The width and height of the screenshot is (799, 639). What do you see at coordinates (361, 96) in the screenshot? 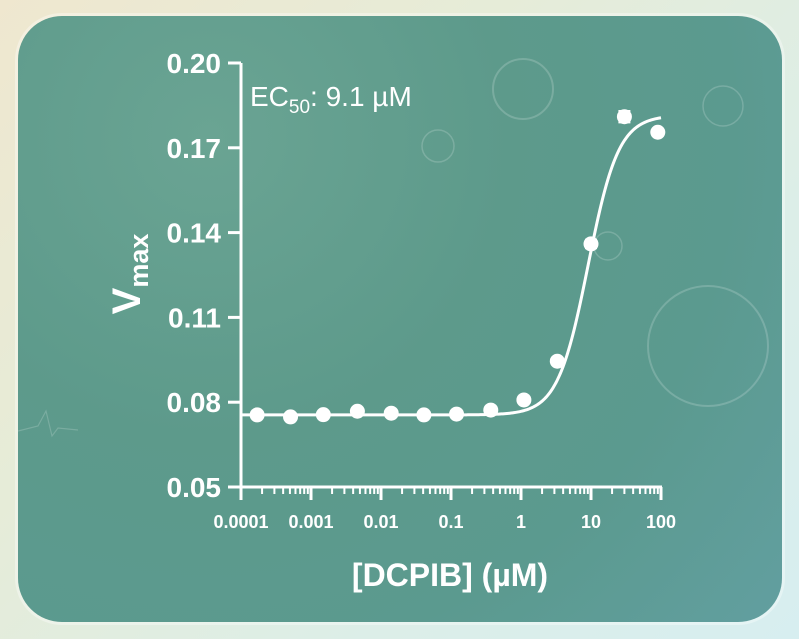
I see `ec50-suffix: : 9.1 µM` at bounding box center [361, 96].